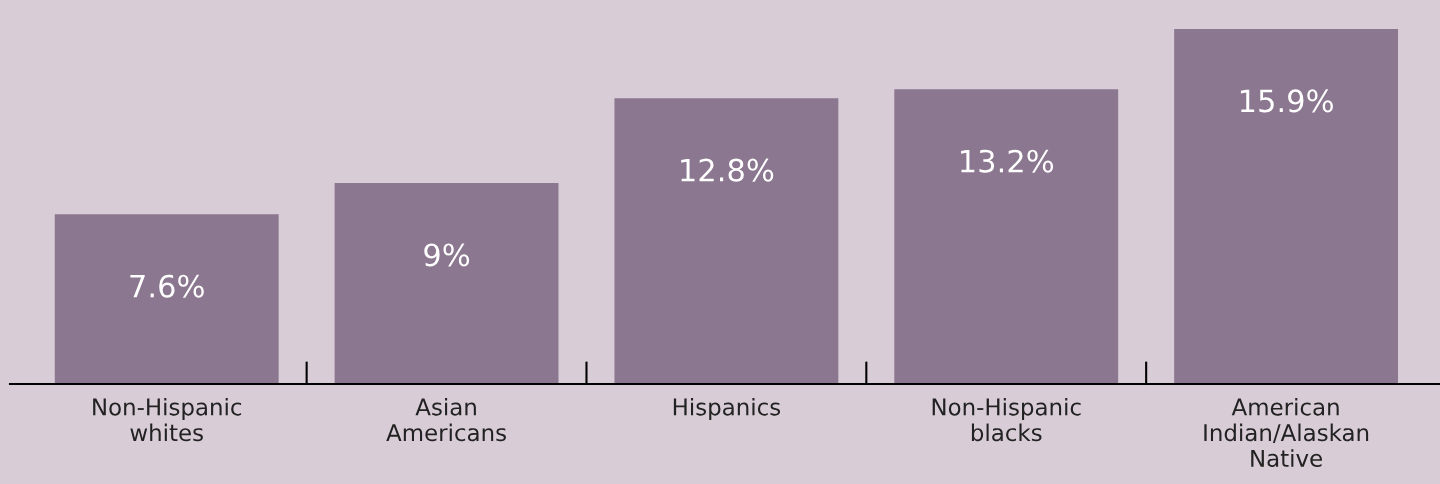  What do you see at coordinates (1286, 101) in the screenshot?
I see `data-label: 15.9%` at bounding box center [1286, 101].